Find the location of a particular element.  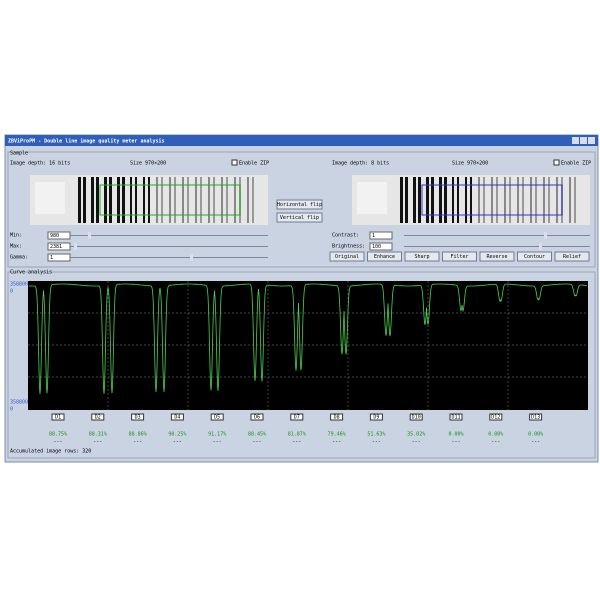

filter-button-label: Filter is located at coordinates (459, 257).